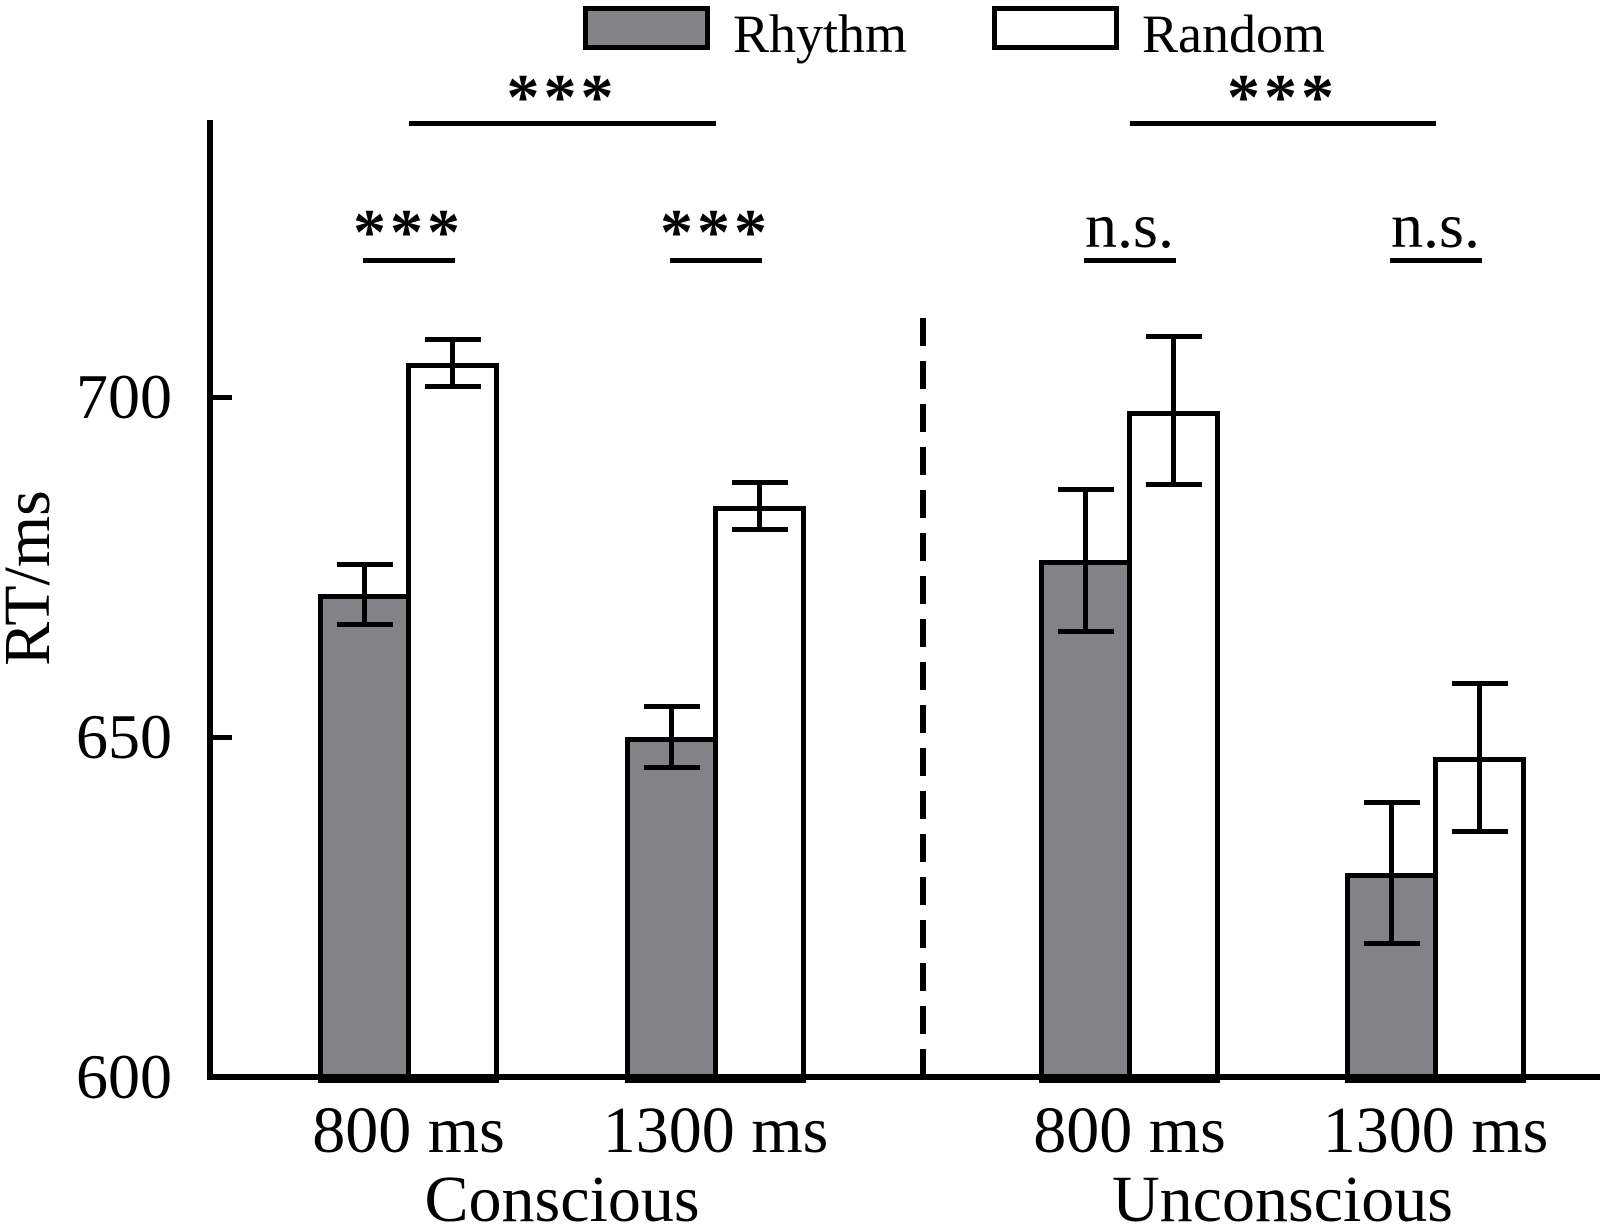  What do you see at coordinates (562, 97) in the screenshot?
I see `between-significance-conscious: ***` at bounding box center [562, 97].